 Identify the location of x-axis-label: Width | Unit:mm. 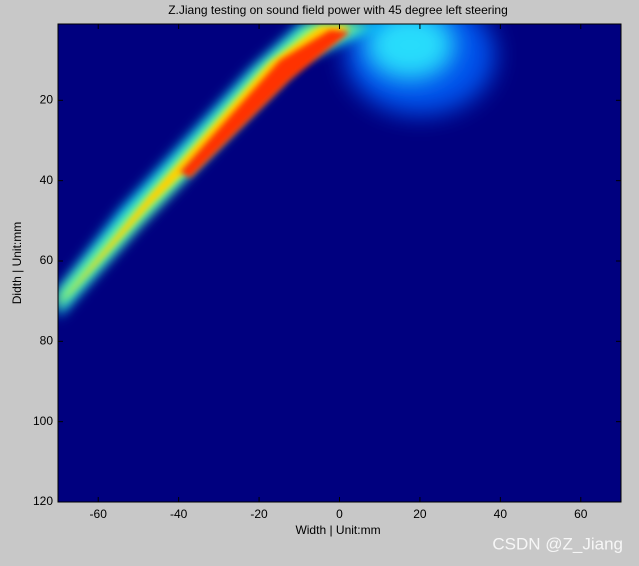
(337, 530).